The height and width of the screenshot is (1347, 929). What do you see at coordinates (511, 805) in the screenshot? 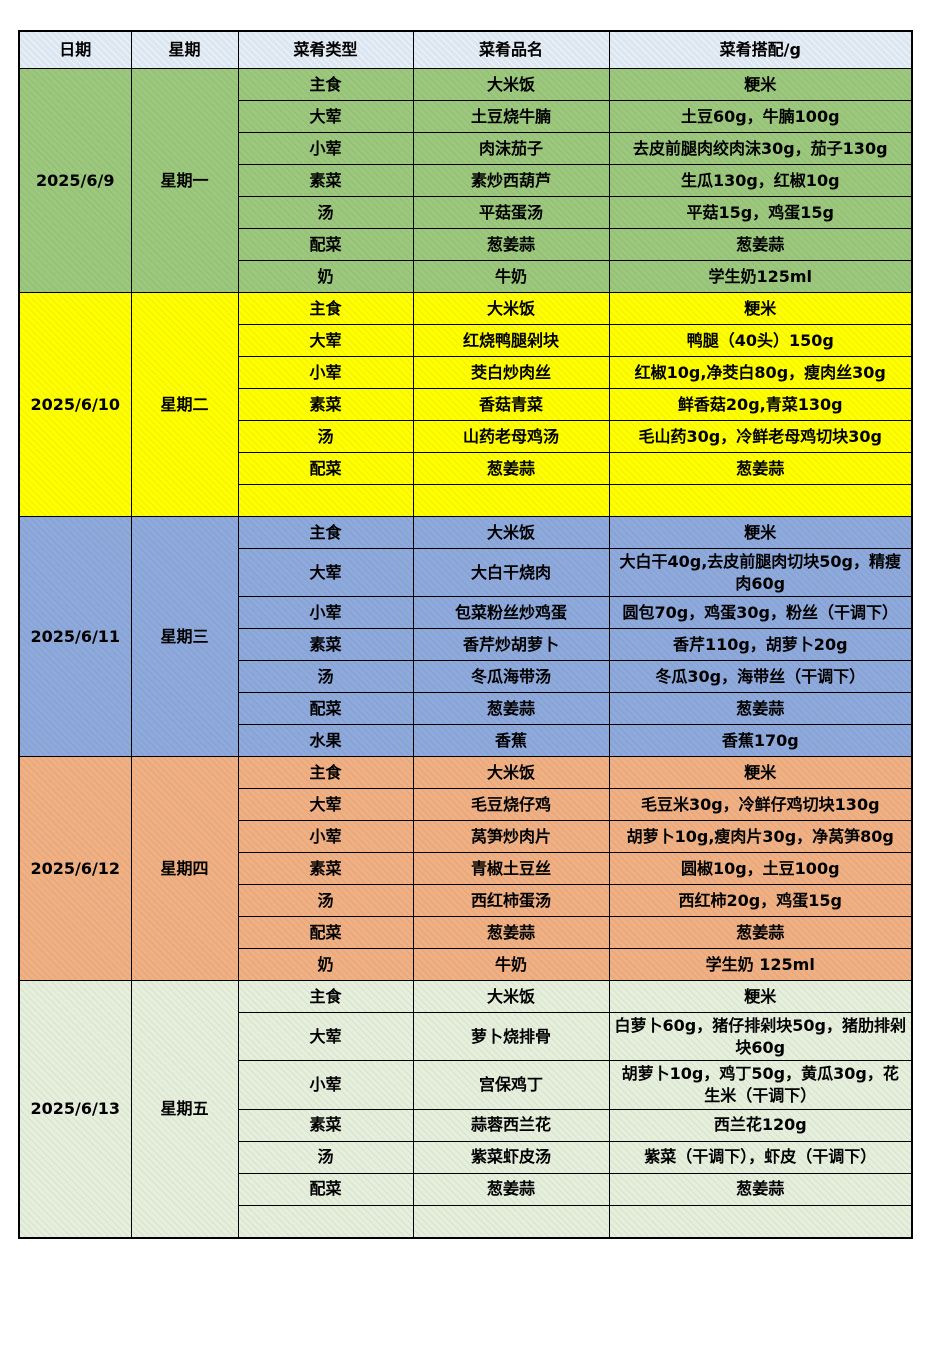
I see `dish-name-cell: 毛豆烧仔鸡` at bounding box center [511, 805].